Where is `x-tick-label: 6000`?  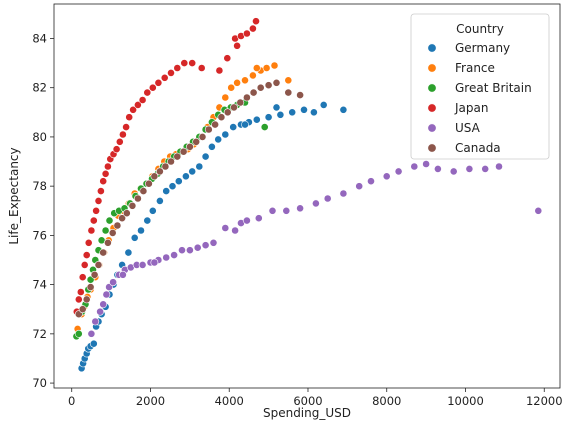
x-tick-label: 6000 is located at coordinates (307, 401).